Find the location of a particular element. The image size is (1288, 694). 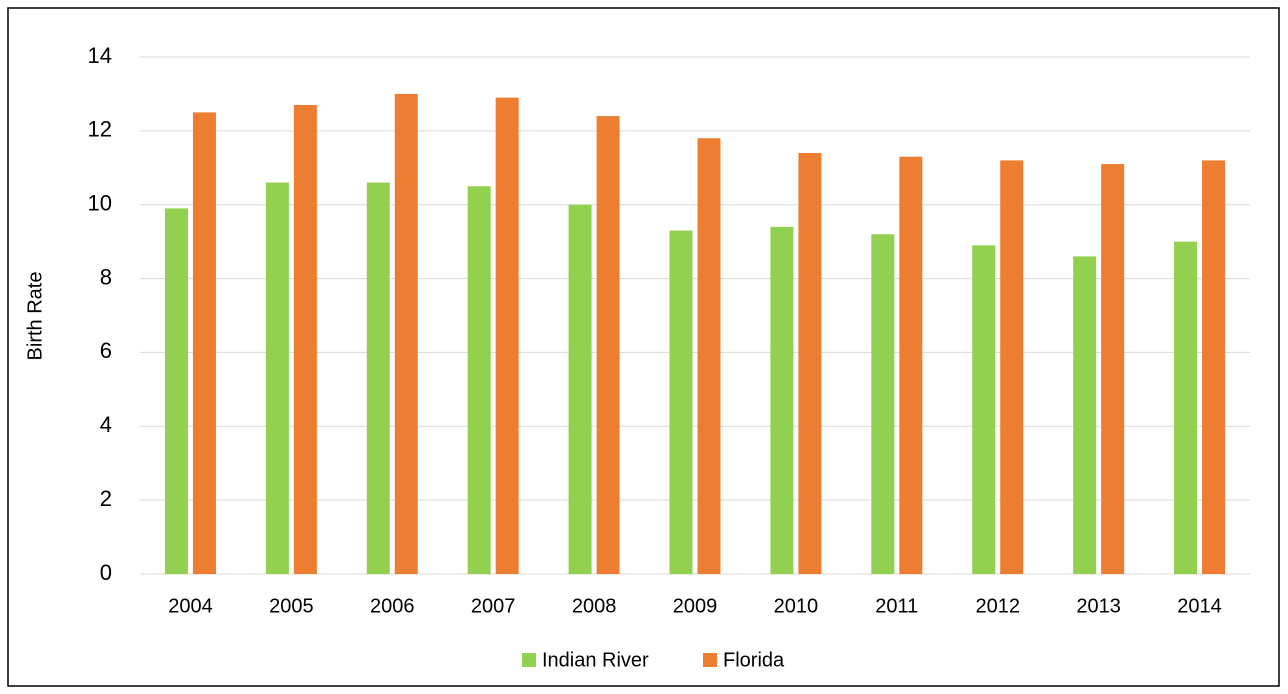

x-tick-label: 2004 is located at coordinates (190, 606).